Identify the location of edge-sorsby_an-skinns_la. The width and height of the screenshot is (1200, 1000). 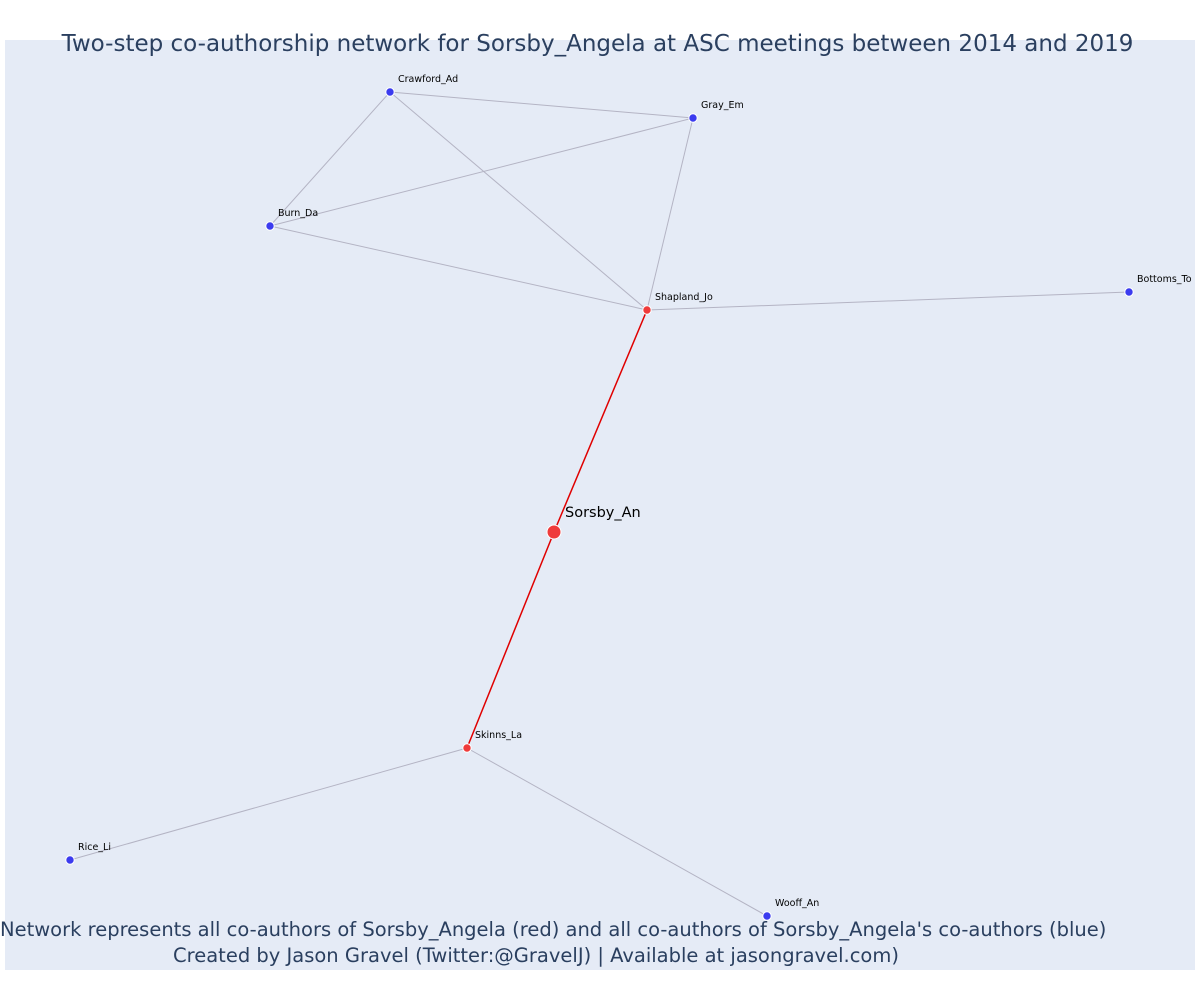
(510, 640).